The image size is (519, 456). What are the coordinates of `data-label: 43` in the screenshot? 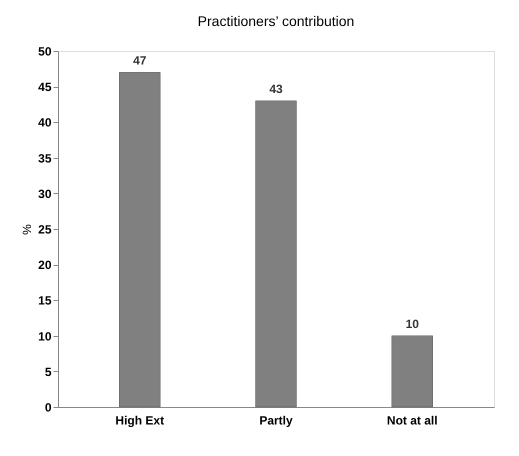 It's located at (276, 89).